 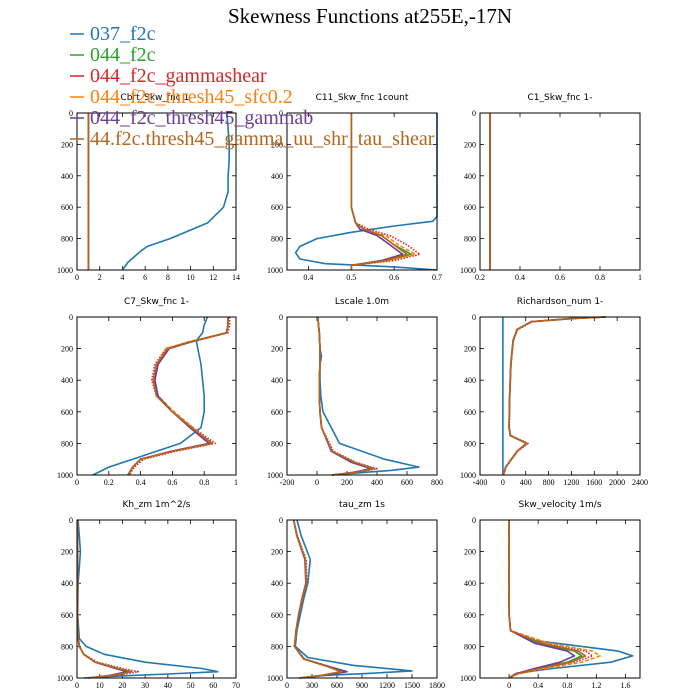 What do you see at coordinates (113, 34) in the screenshot?
I see `legend-item: 037_f2c` at bounding box center [113, 34].